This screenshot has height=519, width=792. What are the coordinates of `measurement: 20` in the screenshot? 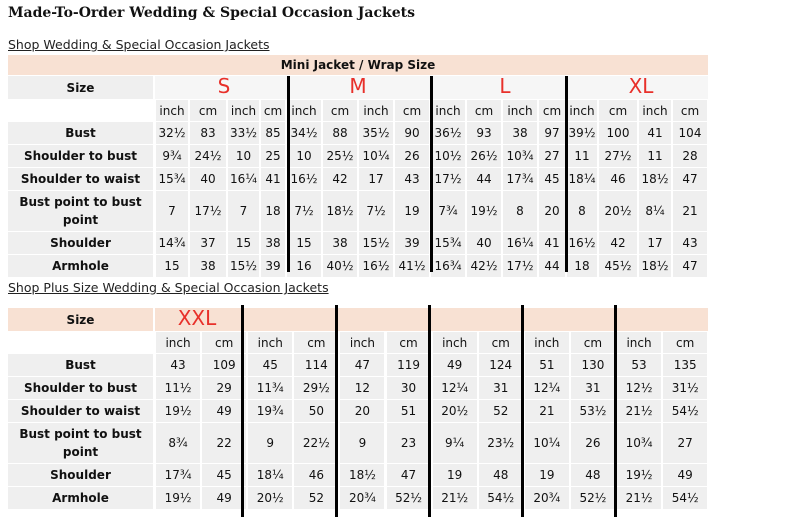 It's located at (362, 411).